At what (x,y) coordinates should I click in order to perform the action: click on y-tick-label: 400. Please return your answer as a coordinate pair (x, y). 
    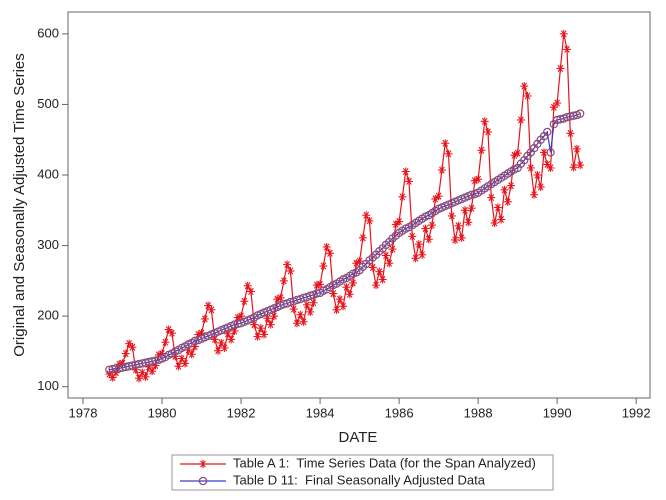
    Looking at the image, I should click on (48, 173).